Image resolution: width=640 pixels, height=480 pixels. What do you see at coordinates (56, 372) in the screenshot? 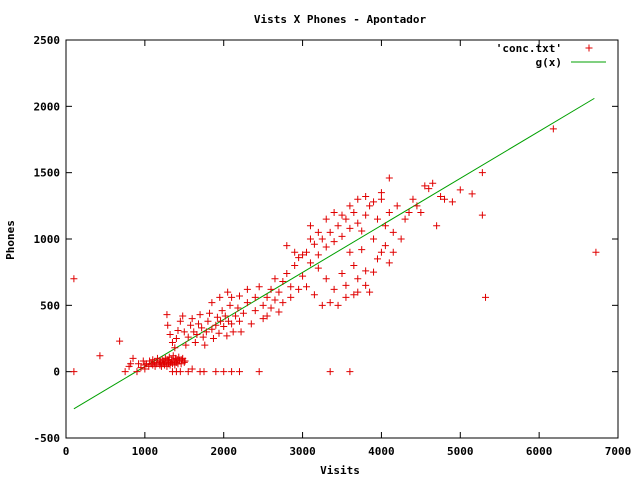
I see `y-tick-label: 0` at bounding box center [56, 372].